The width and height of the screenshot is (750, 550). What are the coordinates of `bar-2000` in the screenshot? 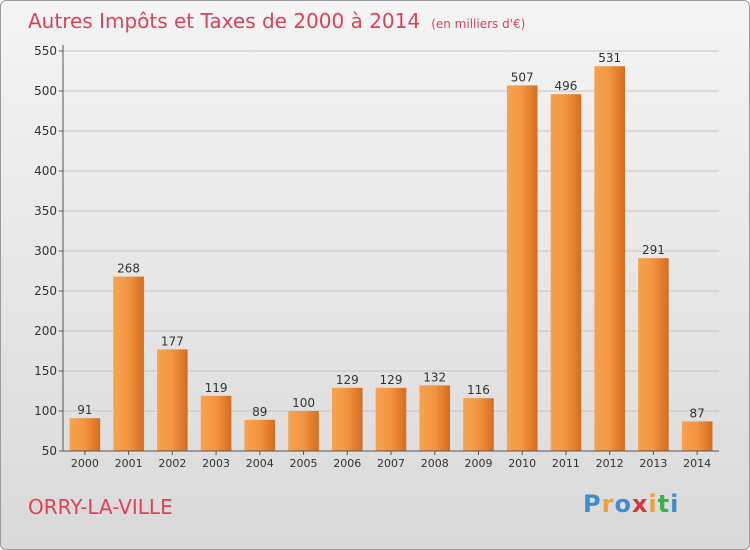 It's located at (85, 434).